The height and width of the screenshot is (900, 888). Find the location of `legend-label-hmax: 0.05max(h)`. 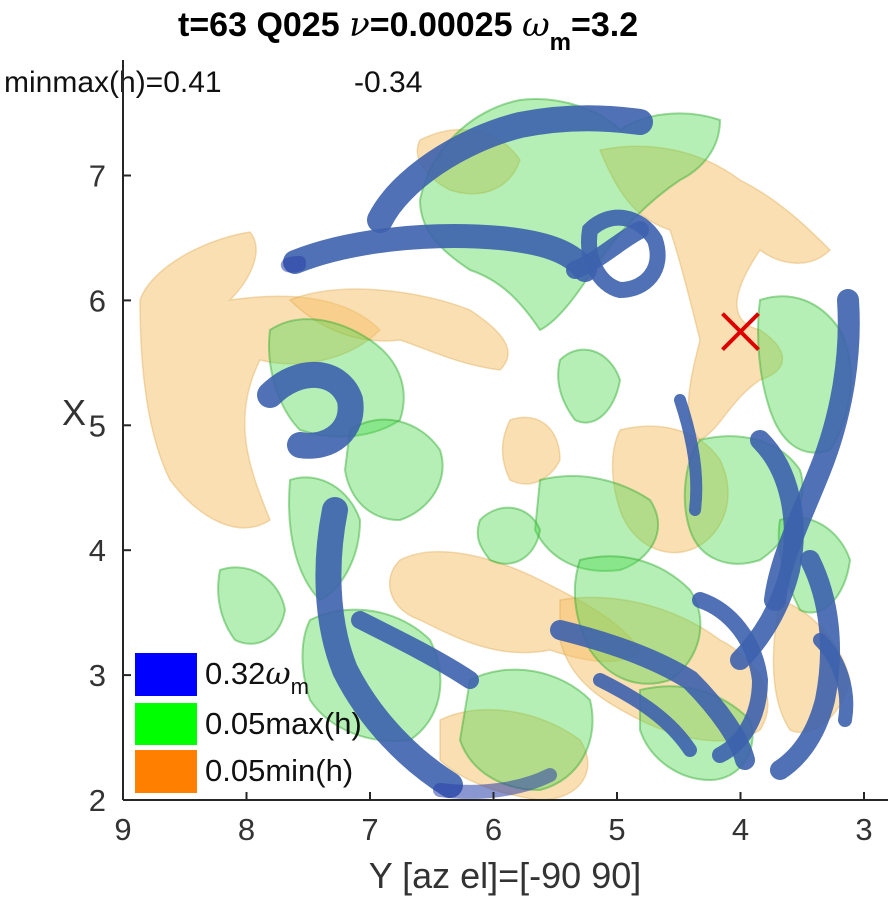

legend-label-hmax: 0.05max(h) is located at coordinates (283, 723).